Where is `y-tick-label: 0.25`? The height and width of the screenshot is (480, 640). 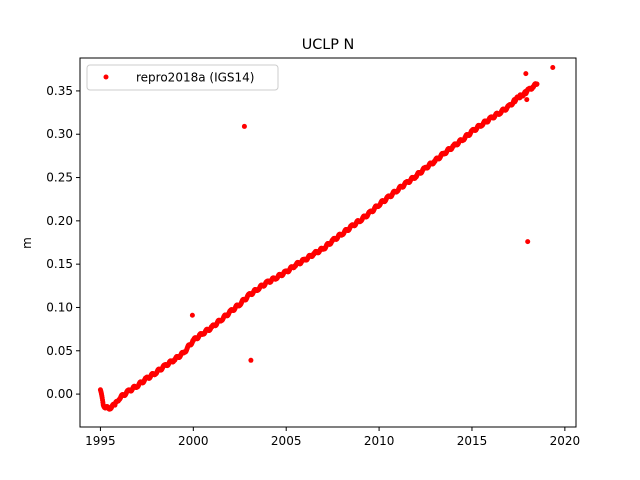
y-tick-label: 0.25 is located at coordinates (59, 178).